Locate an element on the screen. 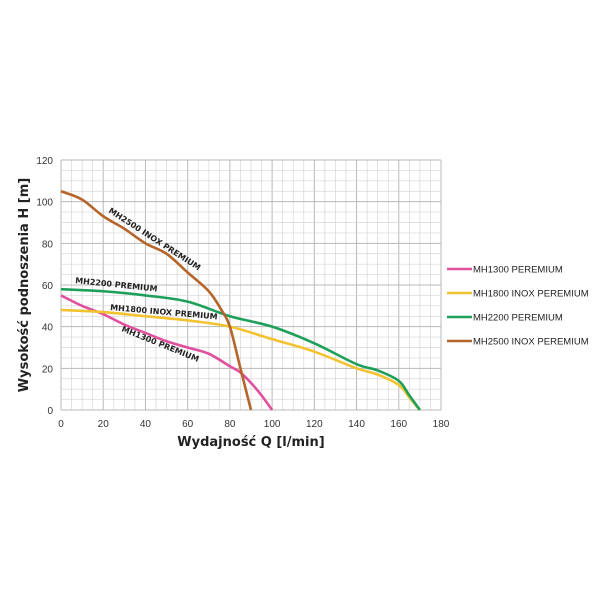 This screenshot has width=600, height=600. legend-label: MH2200 PEREMIUM is located at coordinates (518, 318).